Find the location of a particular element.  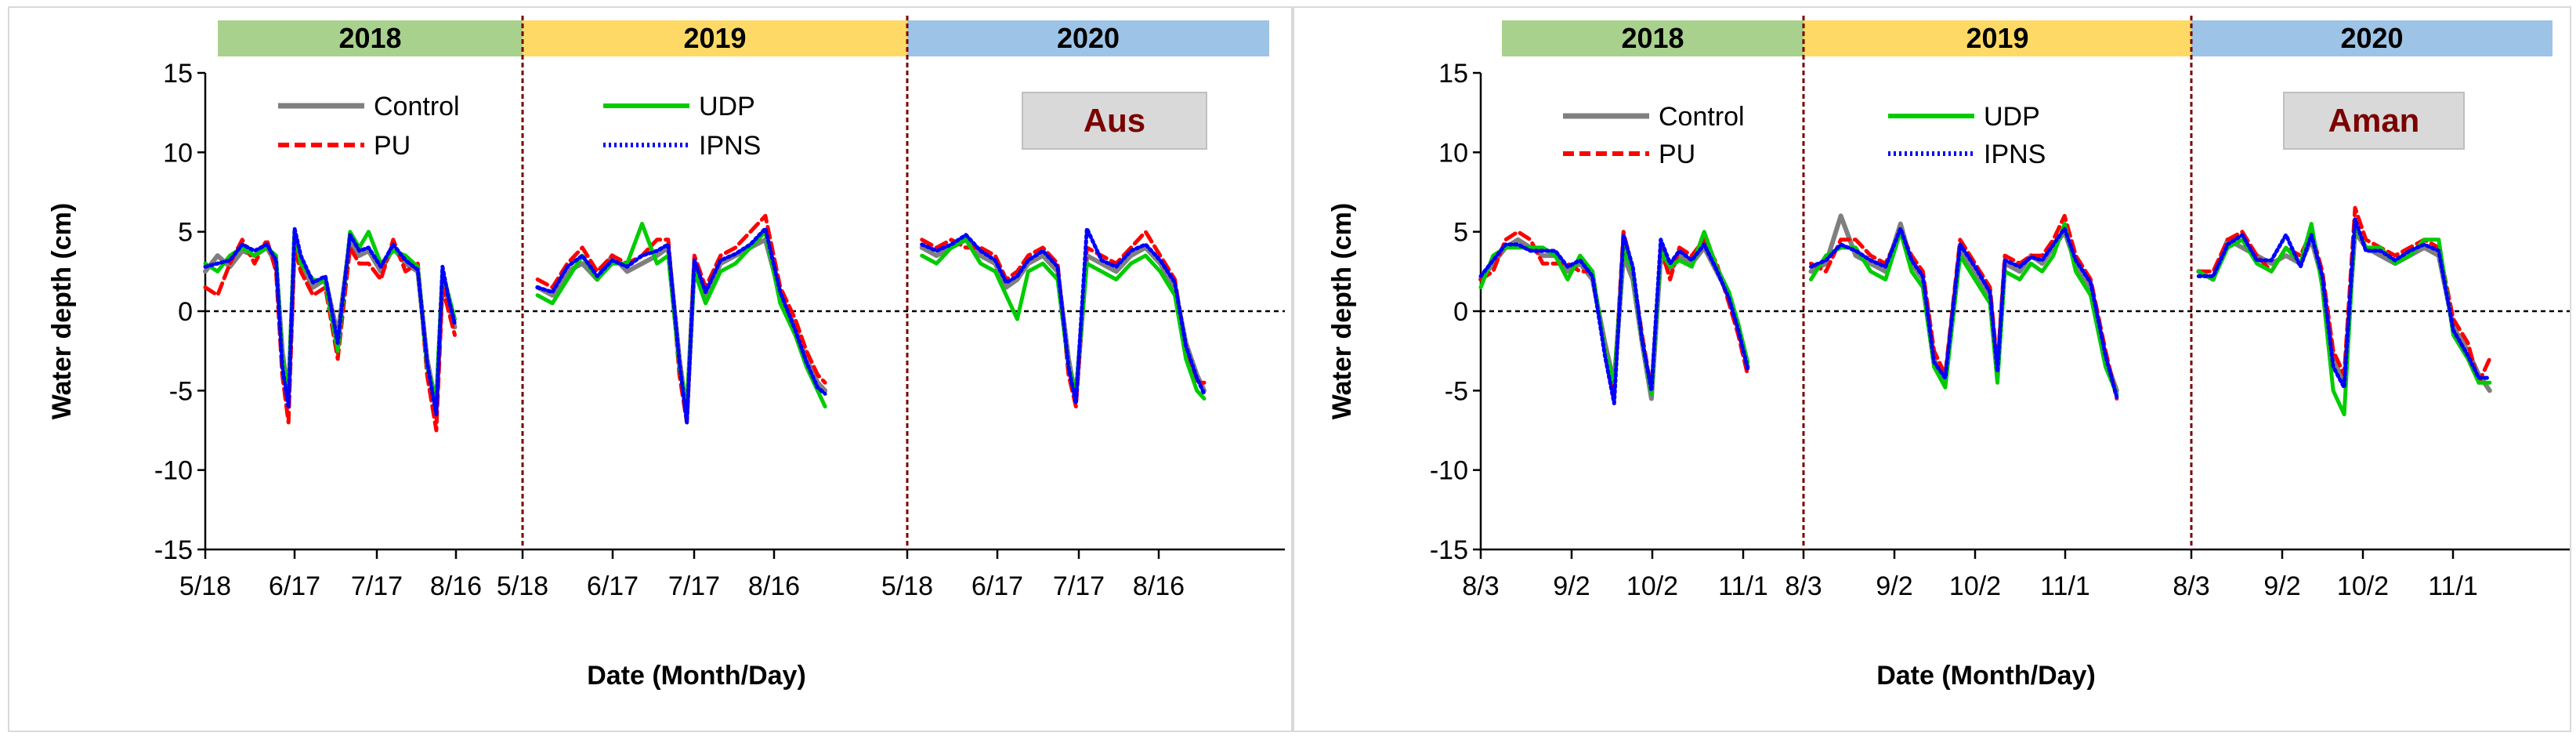

series-line-pu-2018 is located at coordinates (1614, 312).